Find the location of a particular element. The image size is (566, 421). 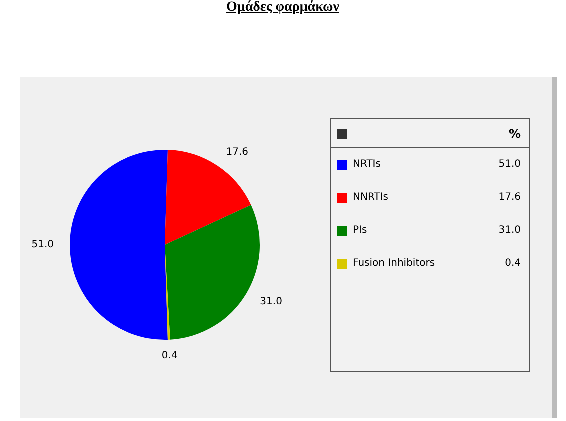

text: 17.6 is located at coordinates (509, 197).